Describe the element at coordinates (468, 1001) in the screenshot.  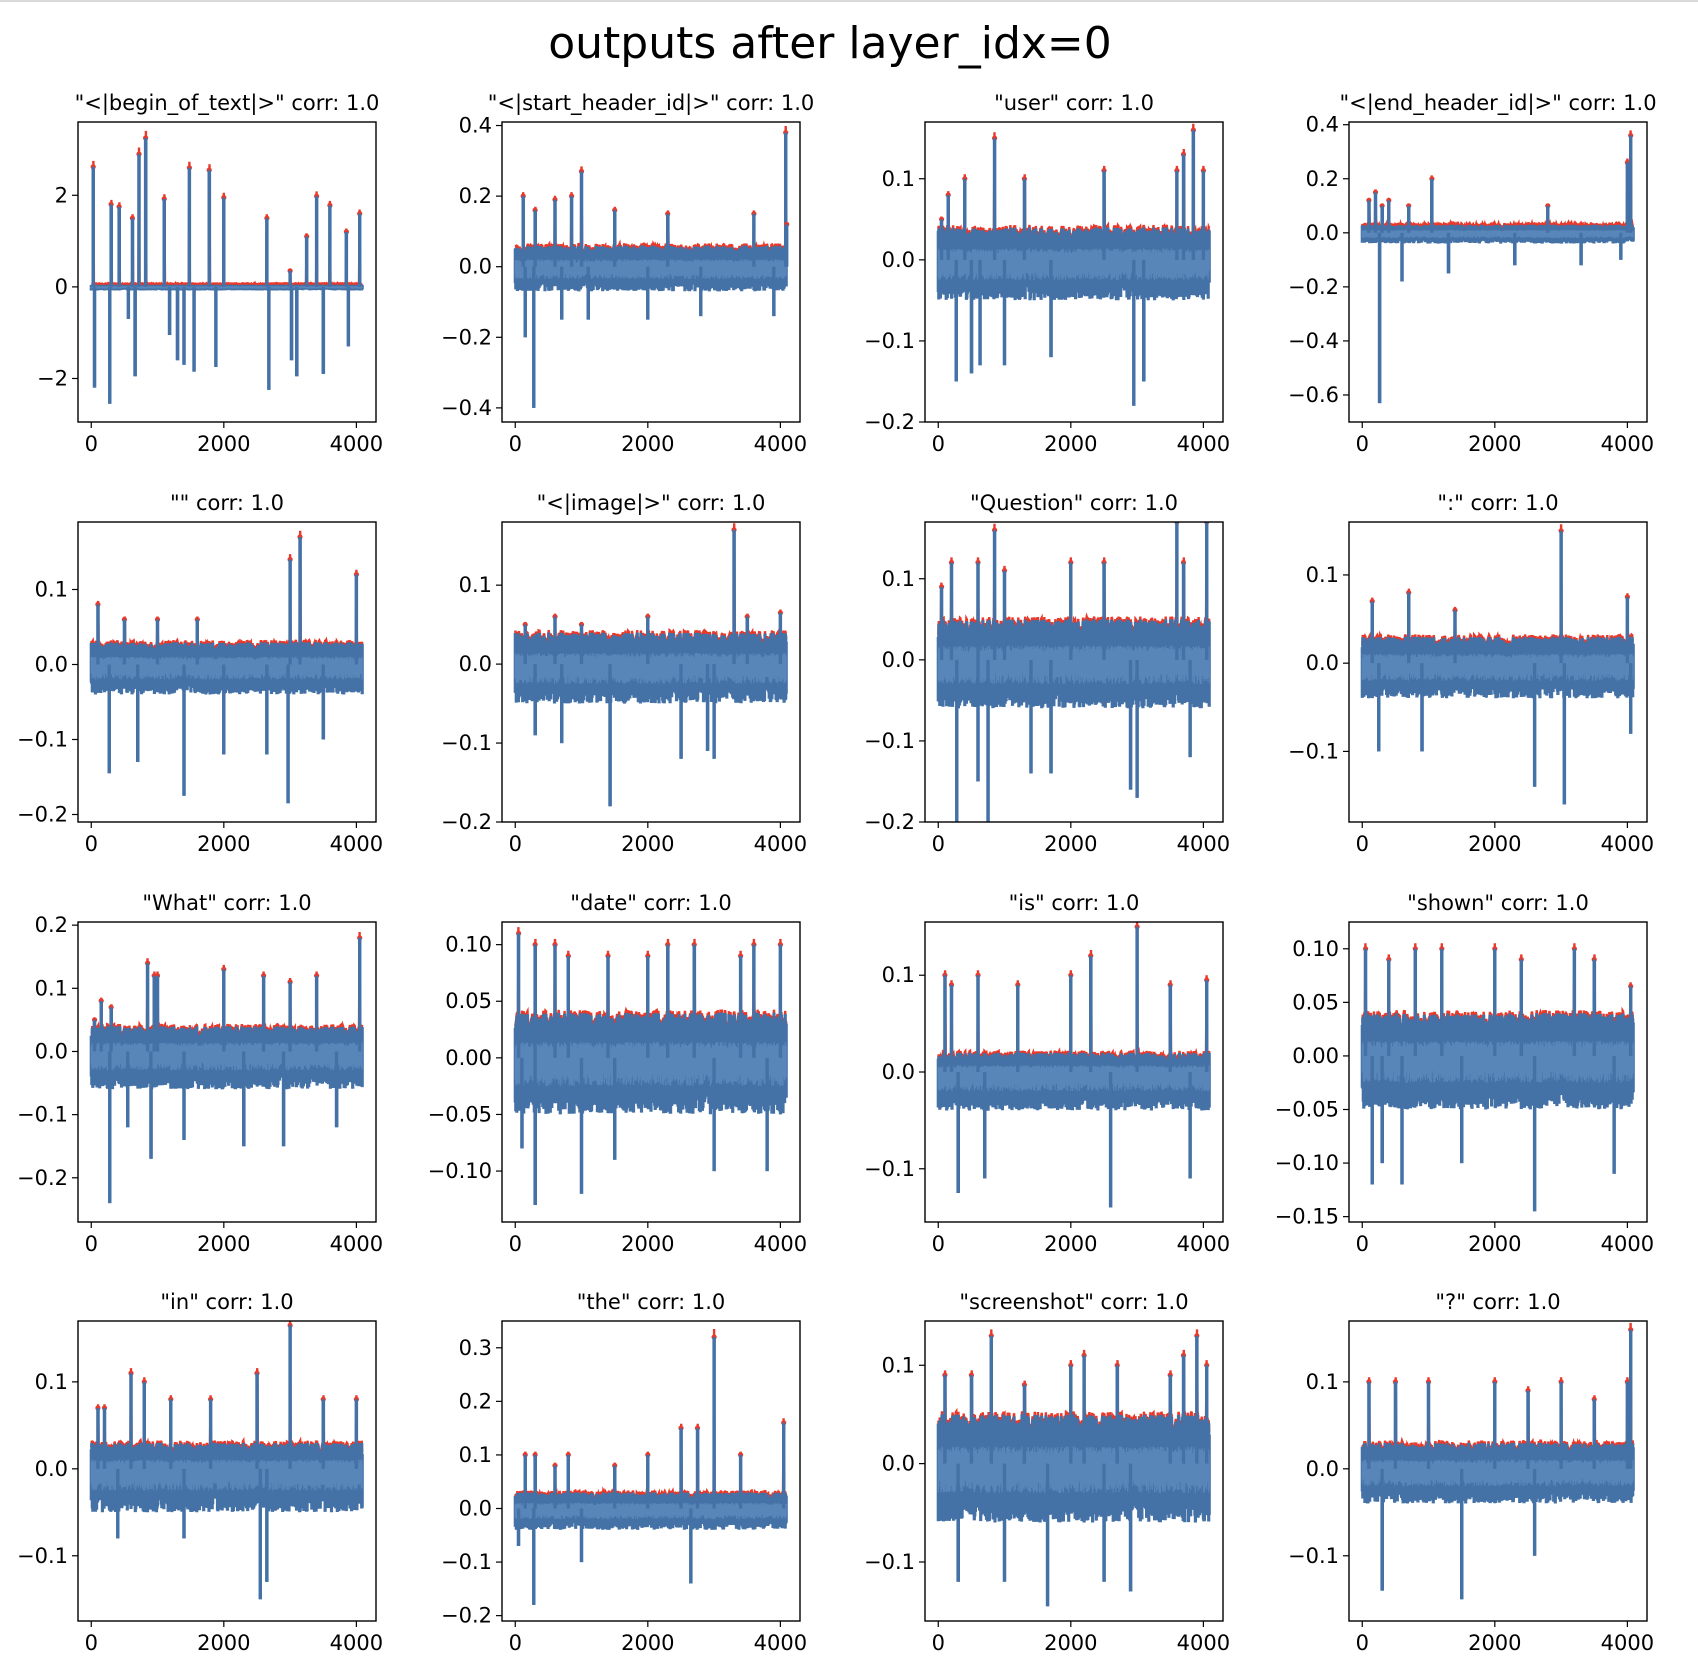
I see `y-tick-label: 0.05` at that location.